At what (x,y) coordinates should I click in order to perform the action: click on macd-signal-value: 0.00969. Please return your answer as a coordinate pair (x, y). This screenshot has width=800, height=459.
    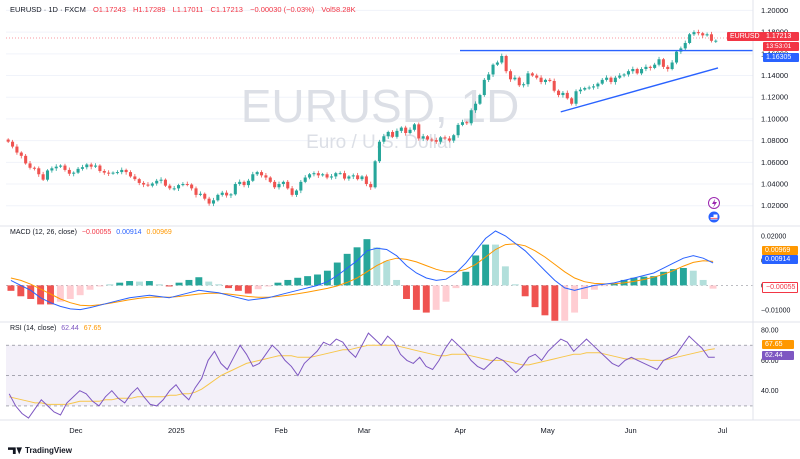
    Looking at the image, I should click on (159, 232).